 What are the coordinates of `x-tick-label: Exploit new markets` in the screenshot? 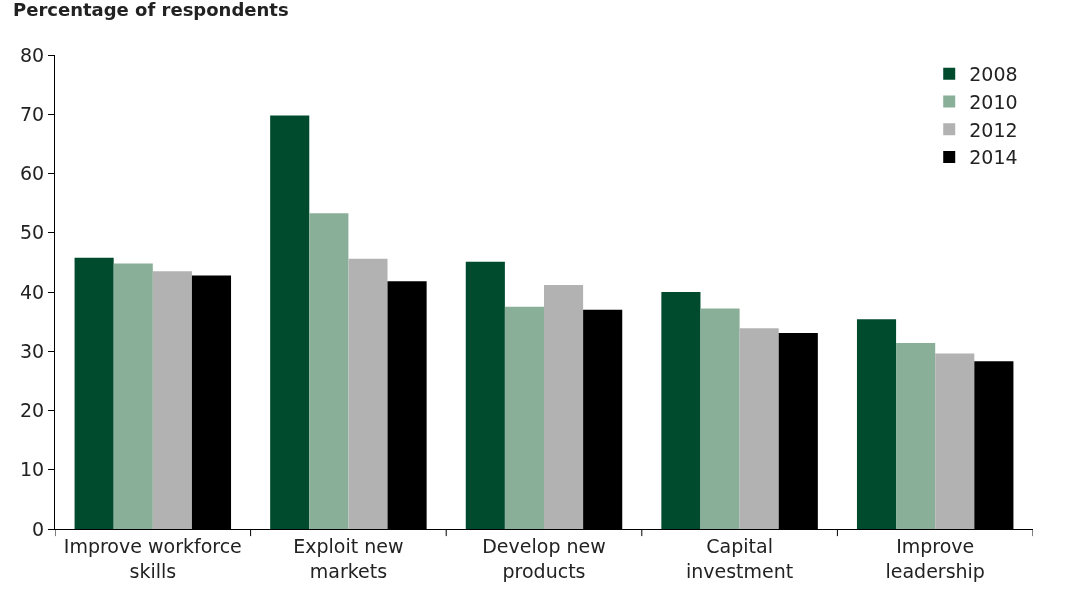 It's located at (348, 558).